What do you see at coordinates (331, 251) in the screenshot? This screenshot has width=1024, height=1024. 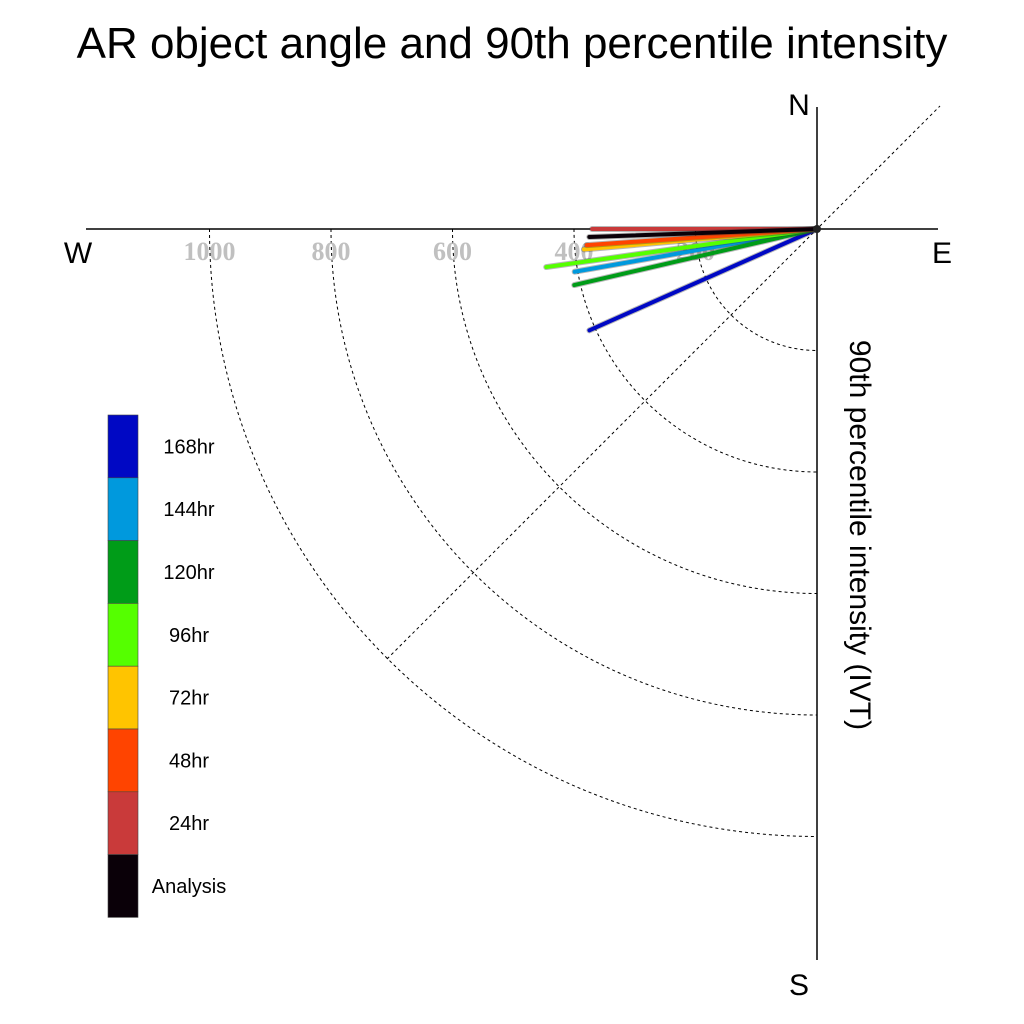 I see `tick-label: 800` at bounding box center [331, 251].